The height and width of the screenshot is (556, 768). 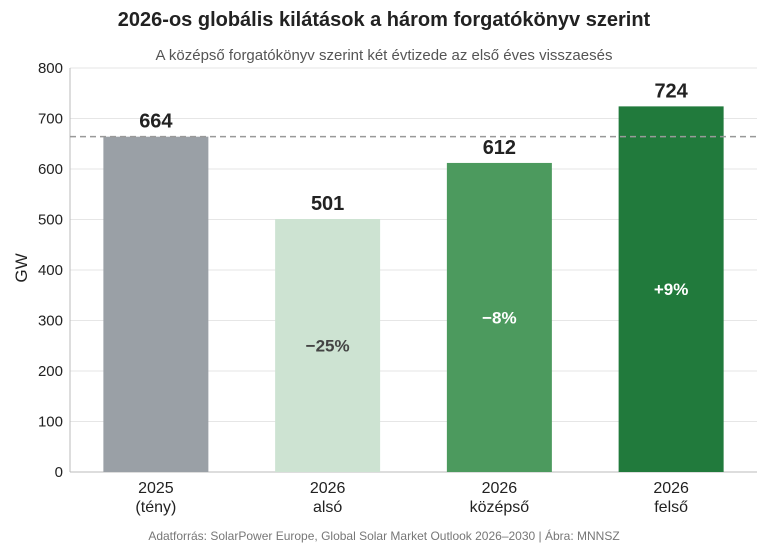 What do you see at coordinates (50, 68) in the screenshot?
I see `y-tick-label: 800` at bounding box center [50, 68].